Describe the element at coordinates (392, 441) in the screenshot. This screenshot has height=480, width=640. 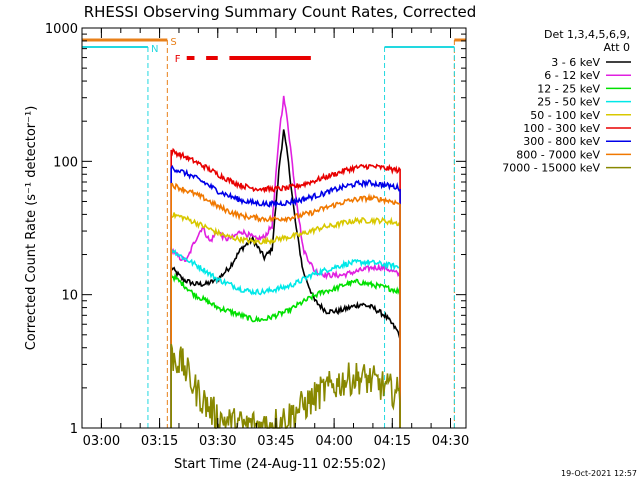
I see `x-tick-label: 04:15` at that location.